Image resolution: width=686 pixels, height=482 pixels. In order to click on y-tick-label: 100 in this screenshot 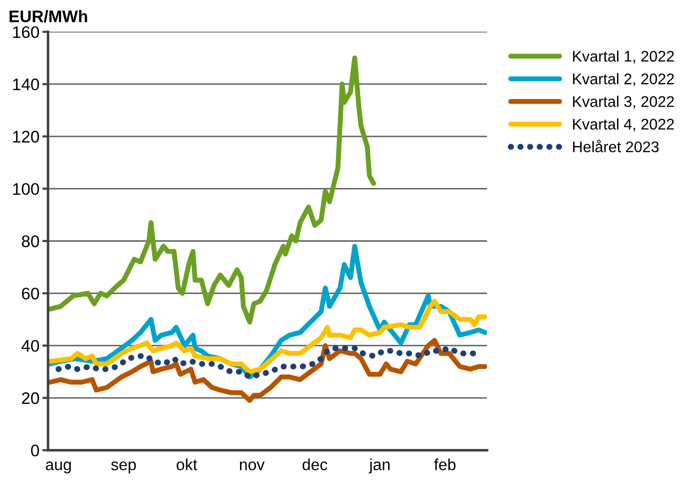, I will do `click(26, 189)`.